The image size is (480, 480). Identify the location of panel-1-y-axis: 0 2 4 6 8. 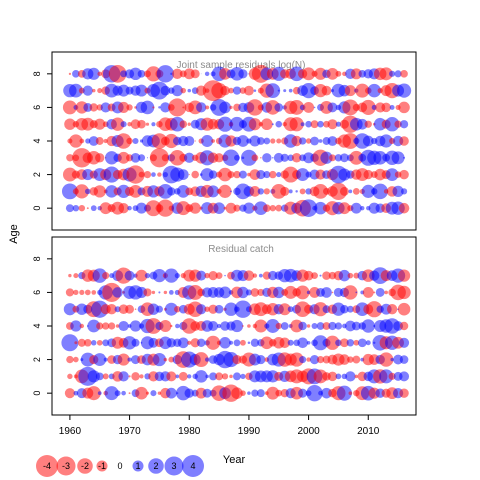
(42, 141).